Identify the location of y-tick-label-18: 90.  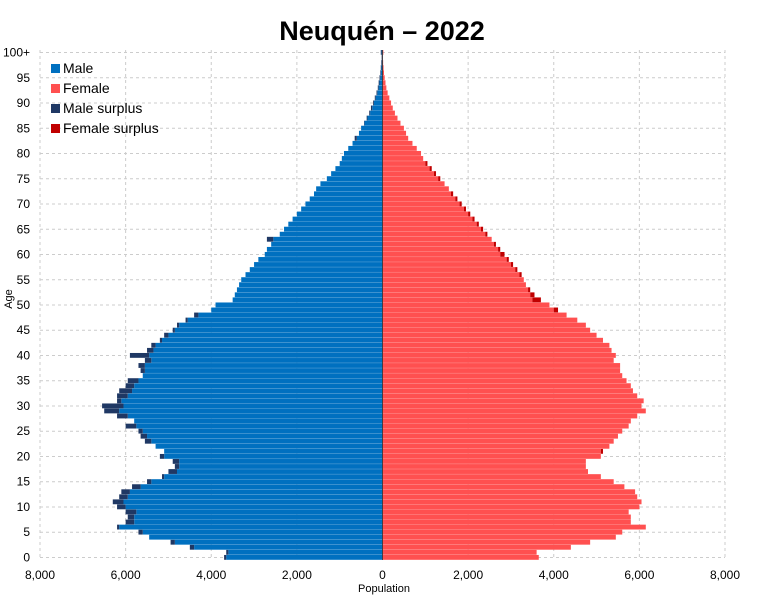
(24, 103).